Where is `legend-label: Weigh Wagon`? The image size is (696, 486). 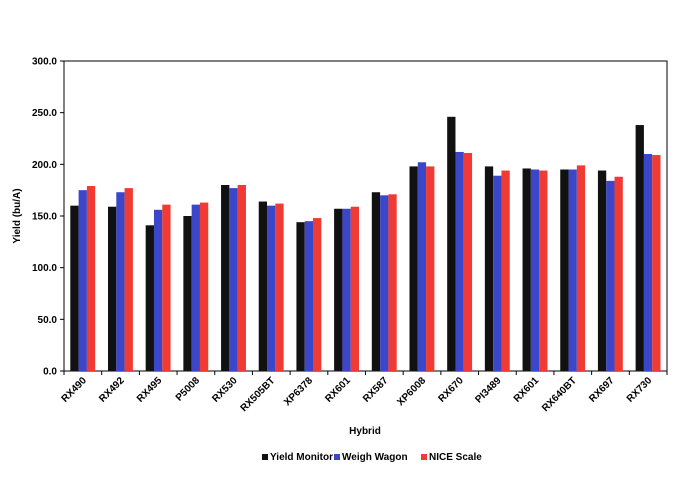 legend-label: Weigh Wagon is located at coordinates (375, 457).